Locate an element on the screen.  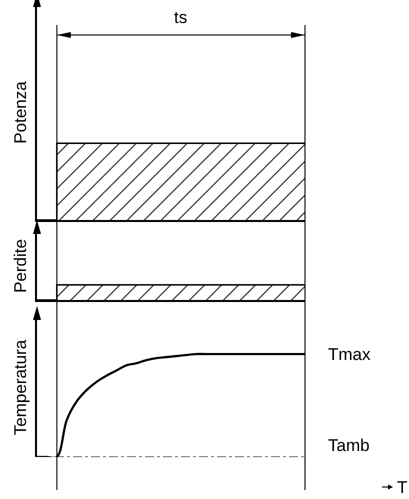
y-axis-title: Perdite is located at coordinates (20, 266).